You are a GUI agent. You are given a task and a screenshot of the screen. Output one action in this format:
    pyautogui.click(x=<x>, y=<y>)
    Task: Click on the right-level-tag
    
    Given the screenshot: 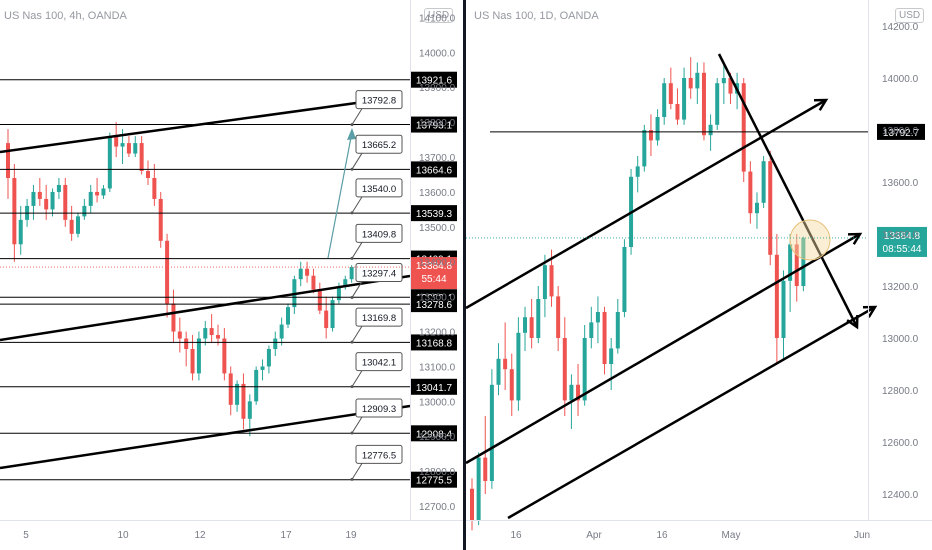 What is the action you would take?
    pyautogui.click(x=901, y=131)
    